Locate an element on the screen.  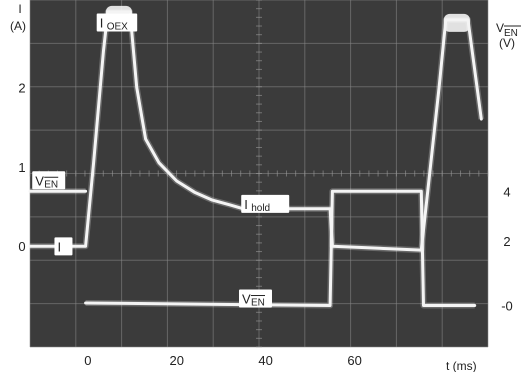
current-peak-plateau is located at coordinates (456, 22).